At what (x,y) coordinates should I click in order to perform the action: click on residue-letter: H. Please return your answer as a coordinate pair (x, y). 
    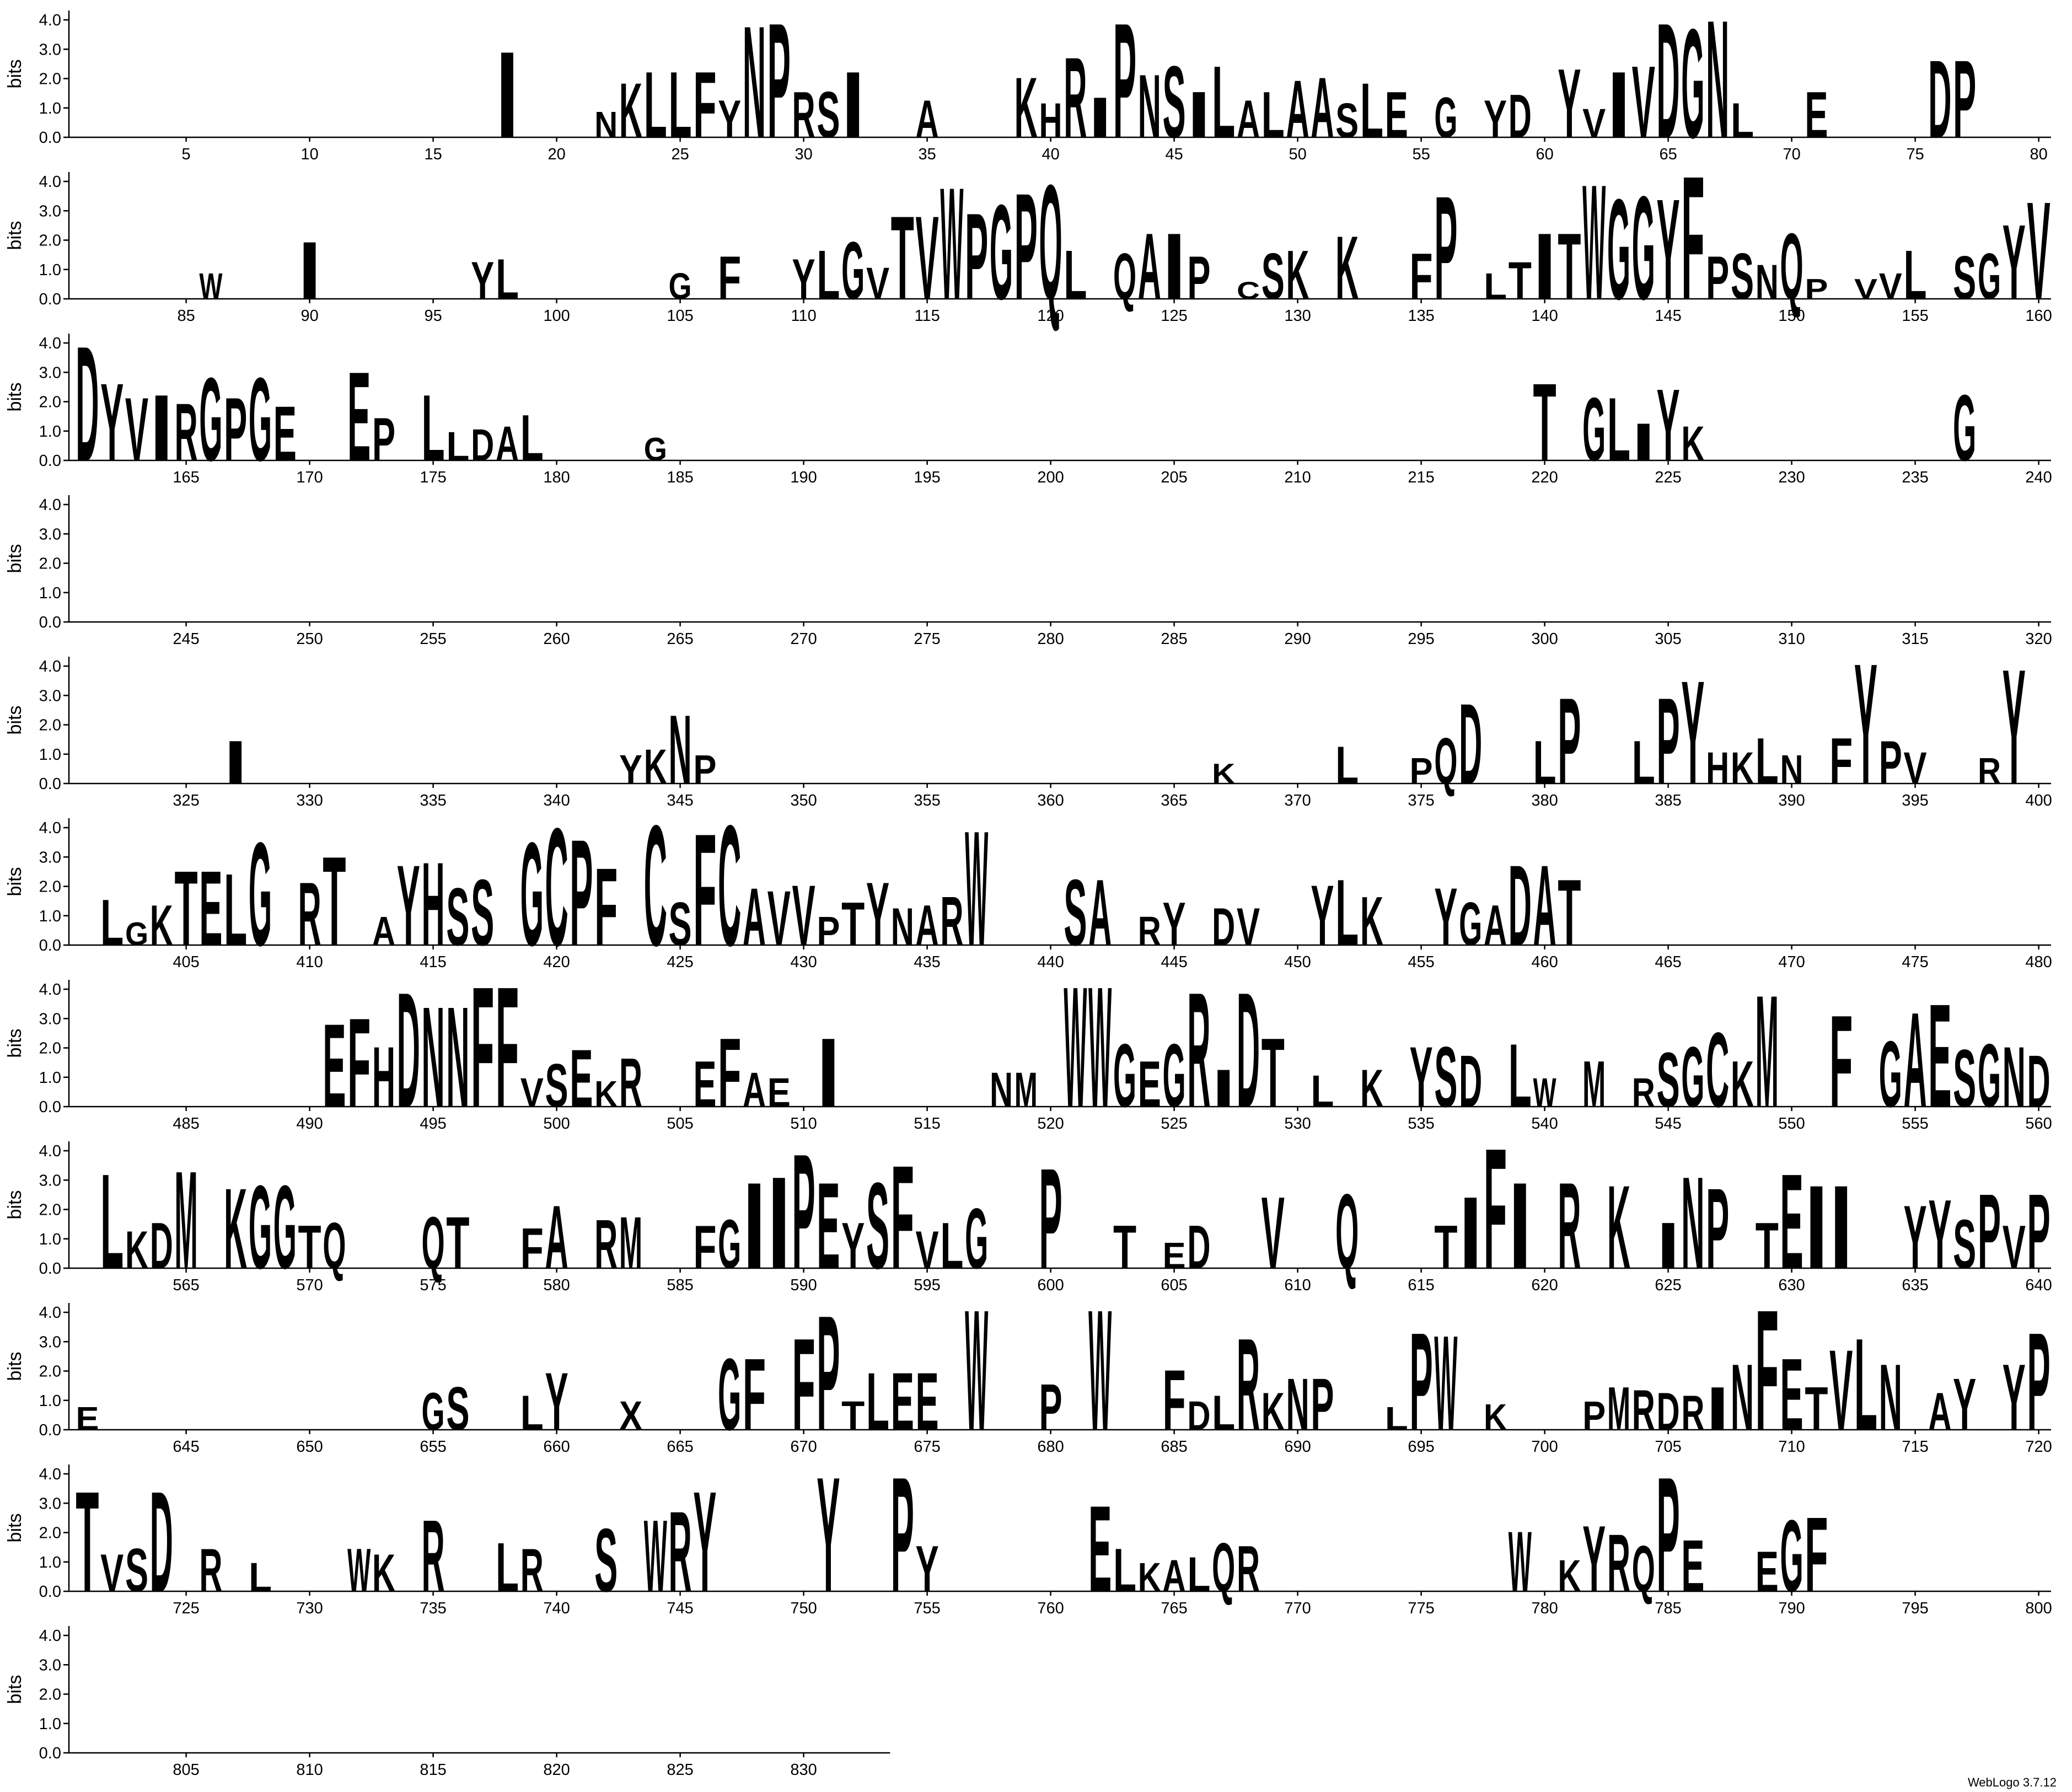
    Looking at the image, I should click on (1717, 768).